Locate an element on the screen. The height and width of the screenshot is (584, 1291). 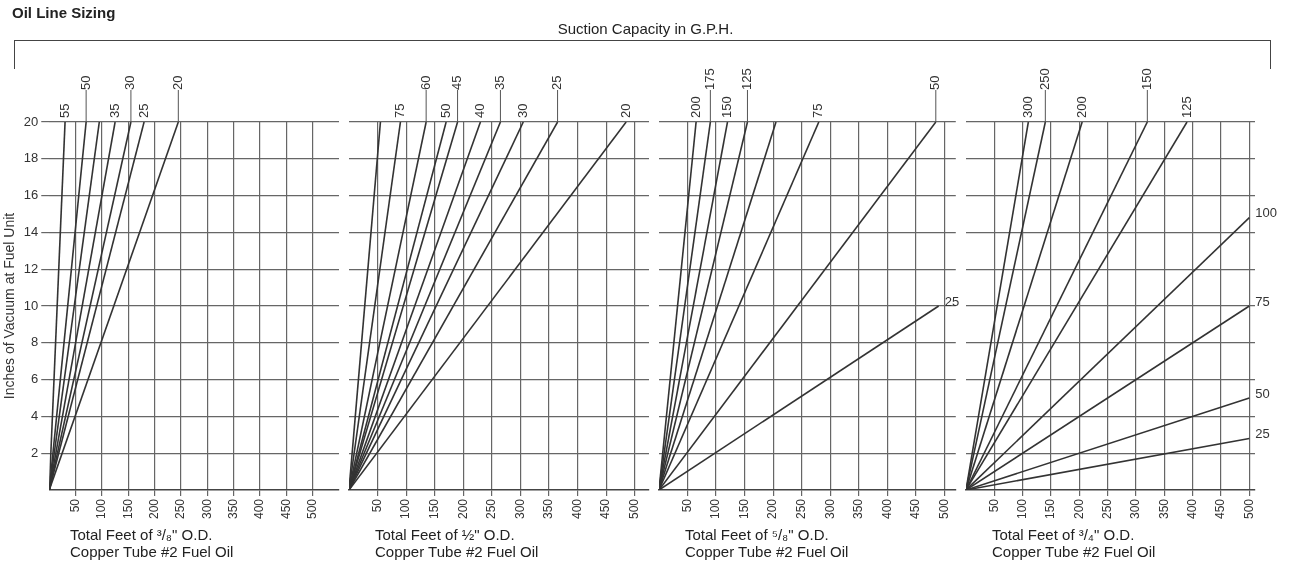
series-label: 50 is located at coordinates (1262, 393).